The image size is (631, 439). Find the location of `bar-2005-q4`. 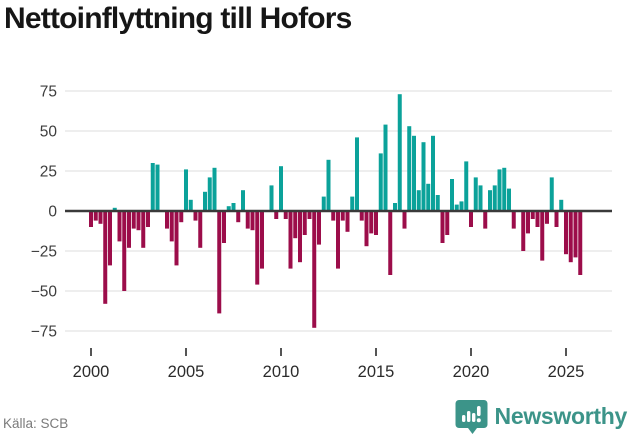

bar-2005-q4 is located at coordinates (200, 229).